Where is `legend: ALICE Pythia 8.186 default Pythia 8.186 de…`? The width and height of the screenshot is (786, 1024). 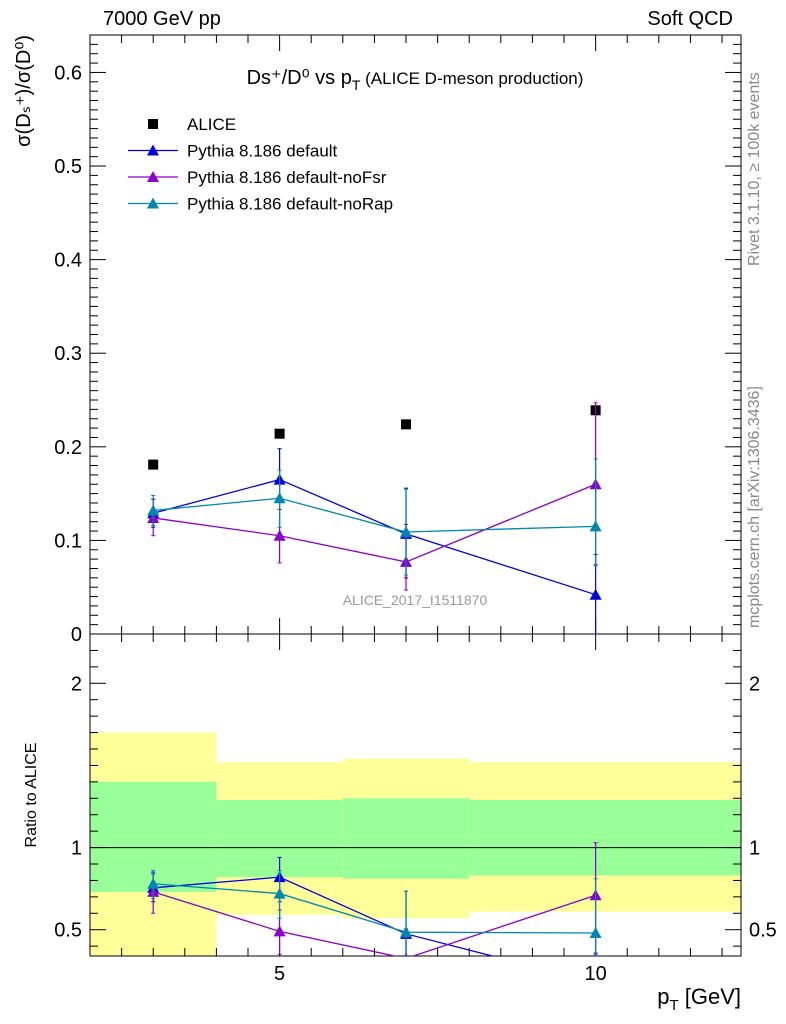 legend: ALICE Pythia 8.186 default Pythia 8.186 de… is located at coordinates (260, 164).